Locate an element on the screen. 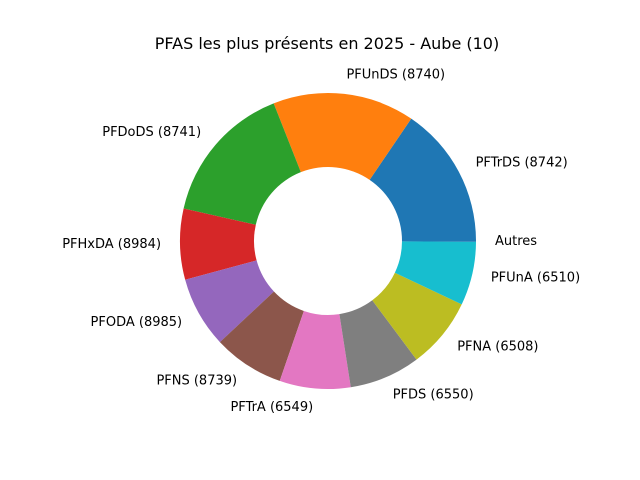  slice-label-10: Autres is located at coordinates (516, 241).